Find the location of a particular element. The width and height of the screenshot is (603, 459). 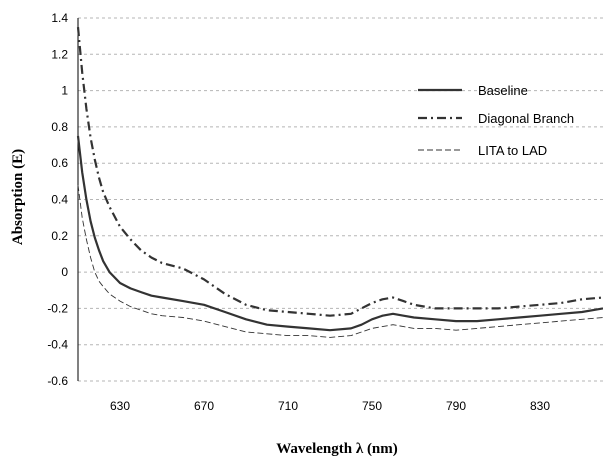

y-tick-label: -0.4 is located at coordinates (57, 345).